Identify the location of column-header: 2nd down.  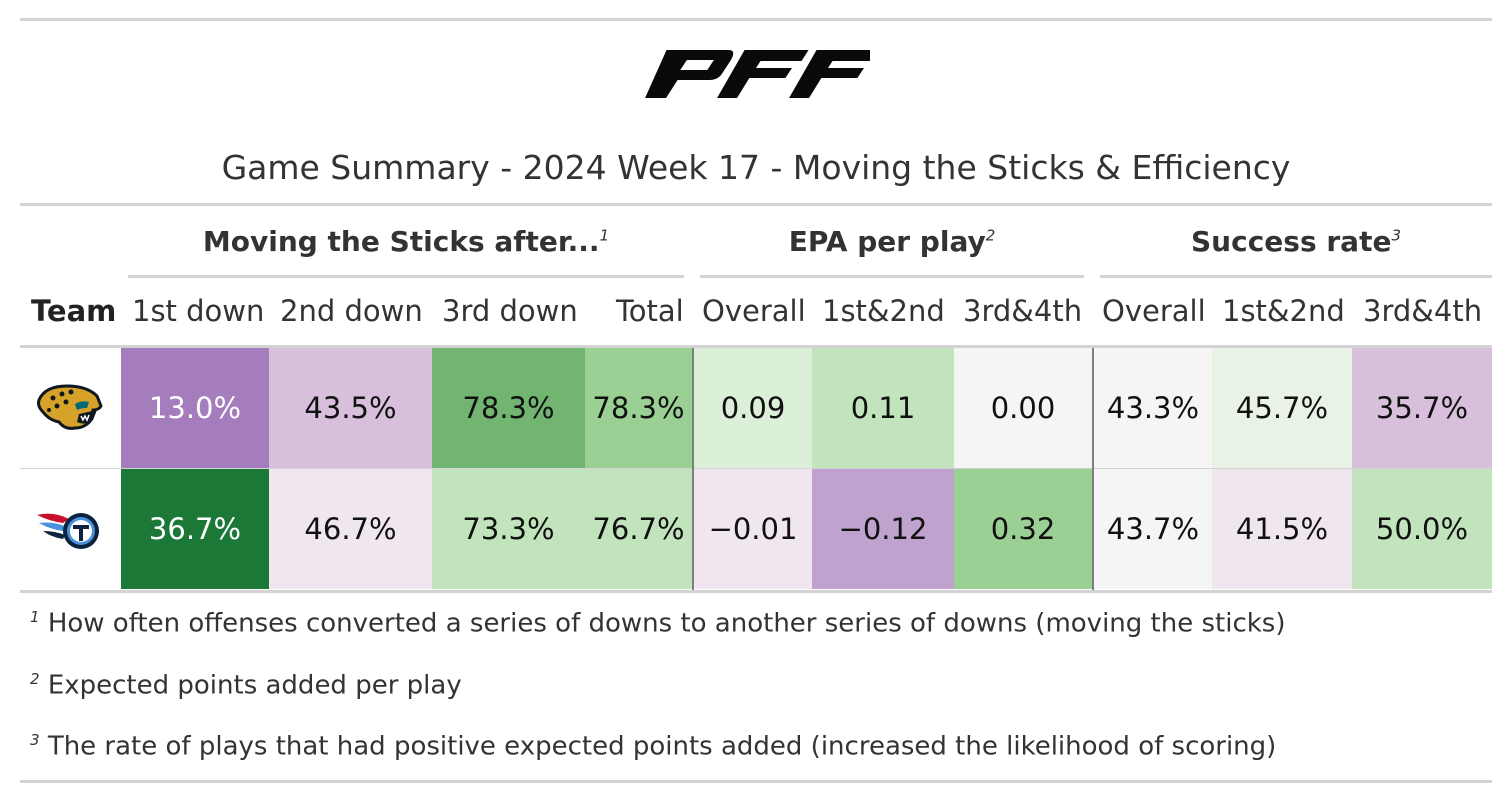
(351, 311).